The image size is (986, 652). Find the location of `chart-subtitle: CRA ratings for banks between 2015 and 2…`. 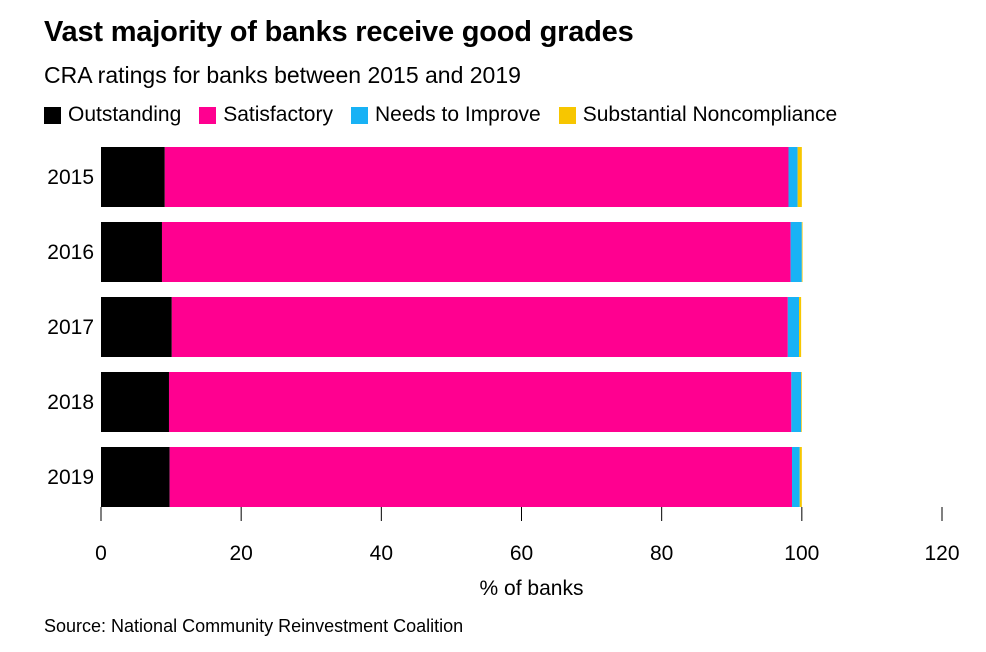

chart-subtitle: CRA ratings for banks between 2015 and 2… is located at coordinates (282, 75).